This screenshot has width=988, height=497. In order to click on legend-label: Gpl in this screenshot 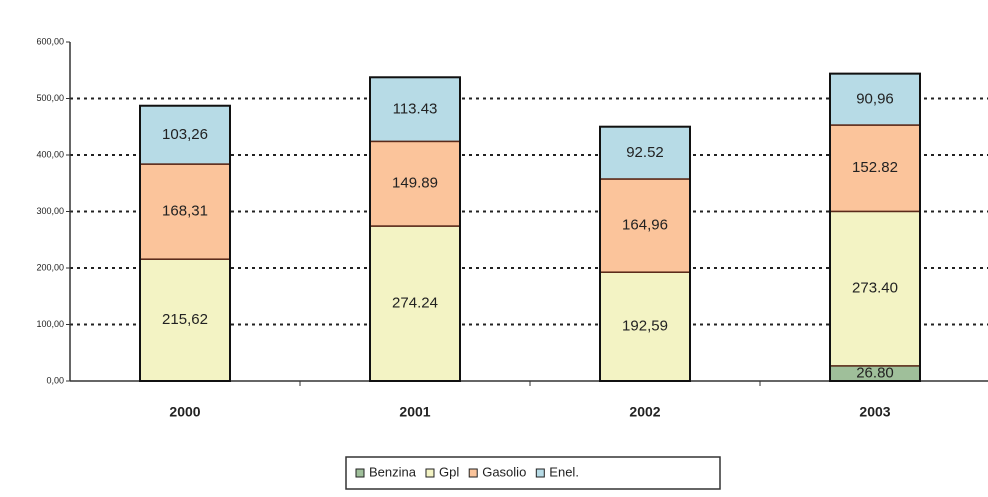, I will do `click(449, 471)`.